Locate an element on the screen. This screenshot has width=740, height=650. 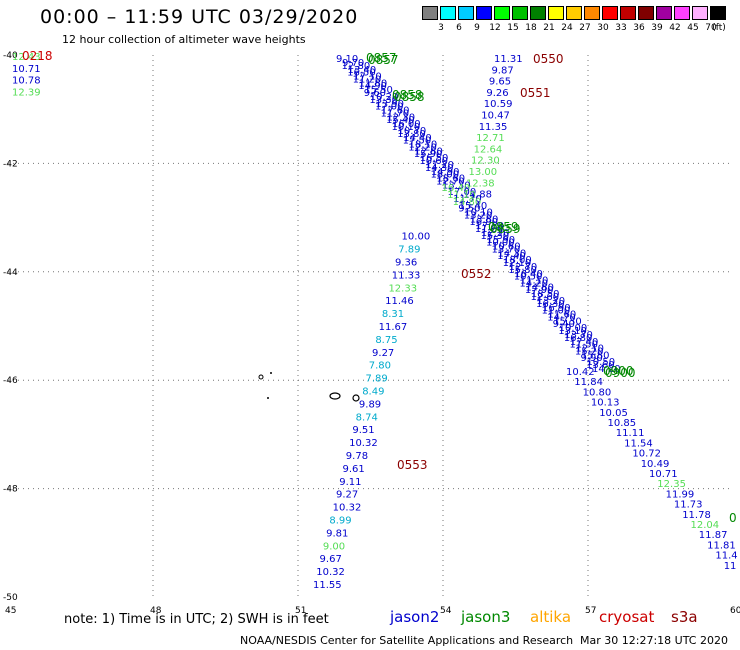
swh-overlap-value: 10.00 is located at coordinates (500, 243).